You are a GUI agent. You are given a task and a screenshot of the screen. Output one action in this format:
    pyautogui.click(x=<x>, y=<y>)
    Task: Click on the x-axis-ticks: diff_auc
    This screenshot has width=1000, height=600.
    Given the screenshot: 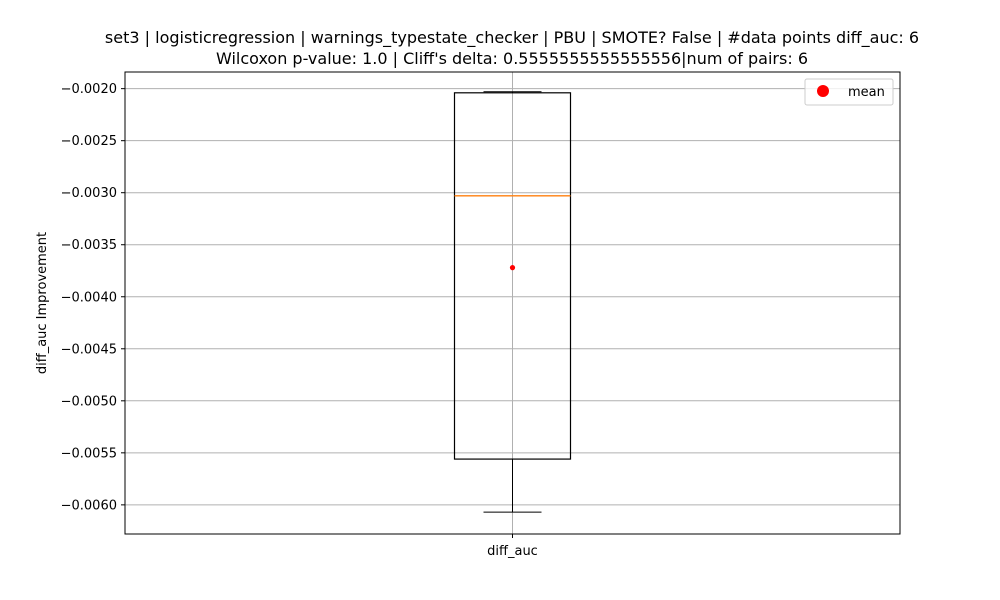 What is the action you would take?
    pyautogui.click(x=512, y=546)
    